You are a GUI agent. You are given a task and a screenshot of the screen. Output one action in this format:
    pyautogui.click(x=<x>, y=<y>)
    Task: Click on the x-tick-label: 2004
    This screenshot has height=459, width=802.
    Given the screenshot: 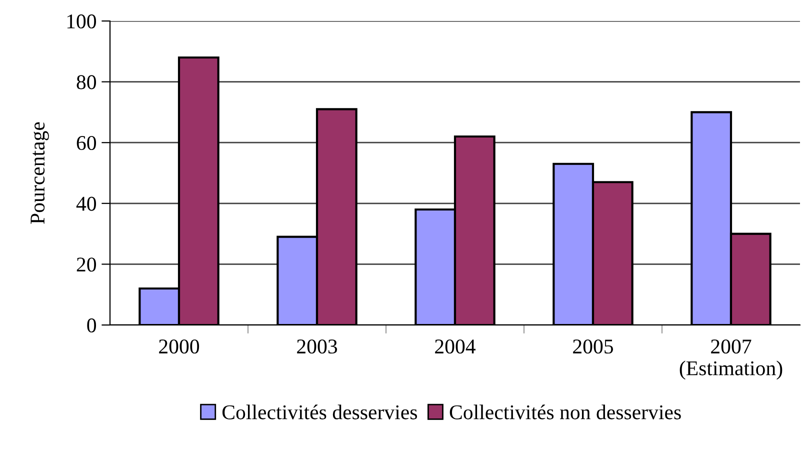 What is the action you would take?
    pyautogui.click(x=455, y=346)
    